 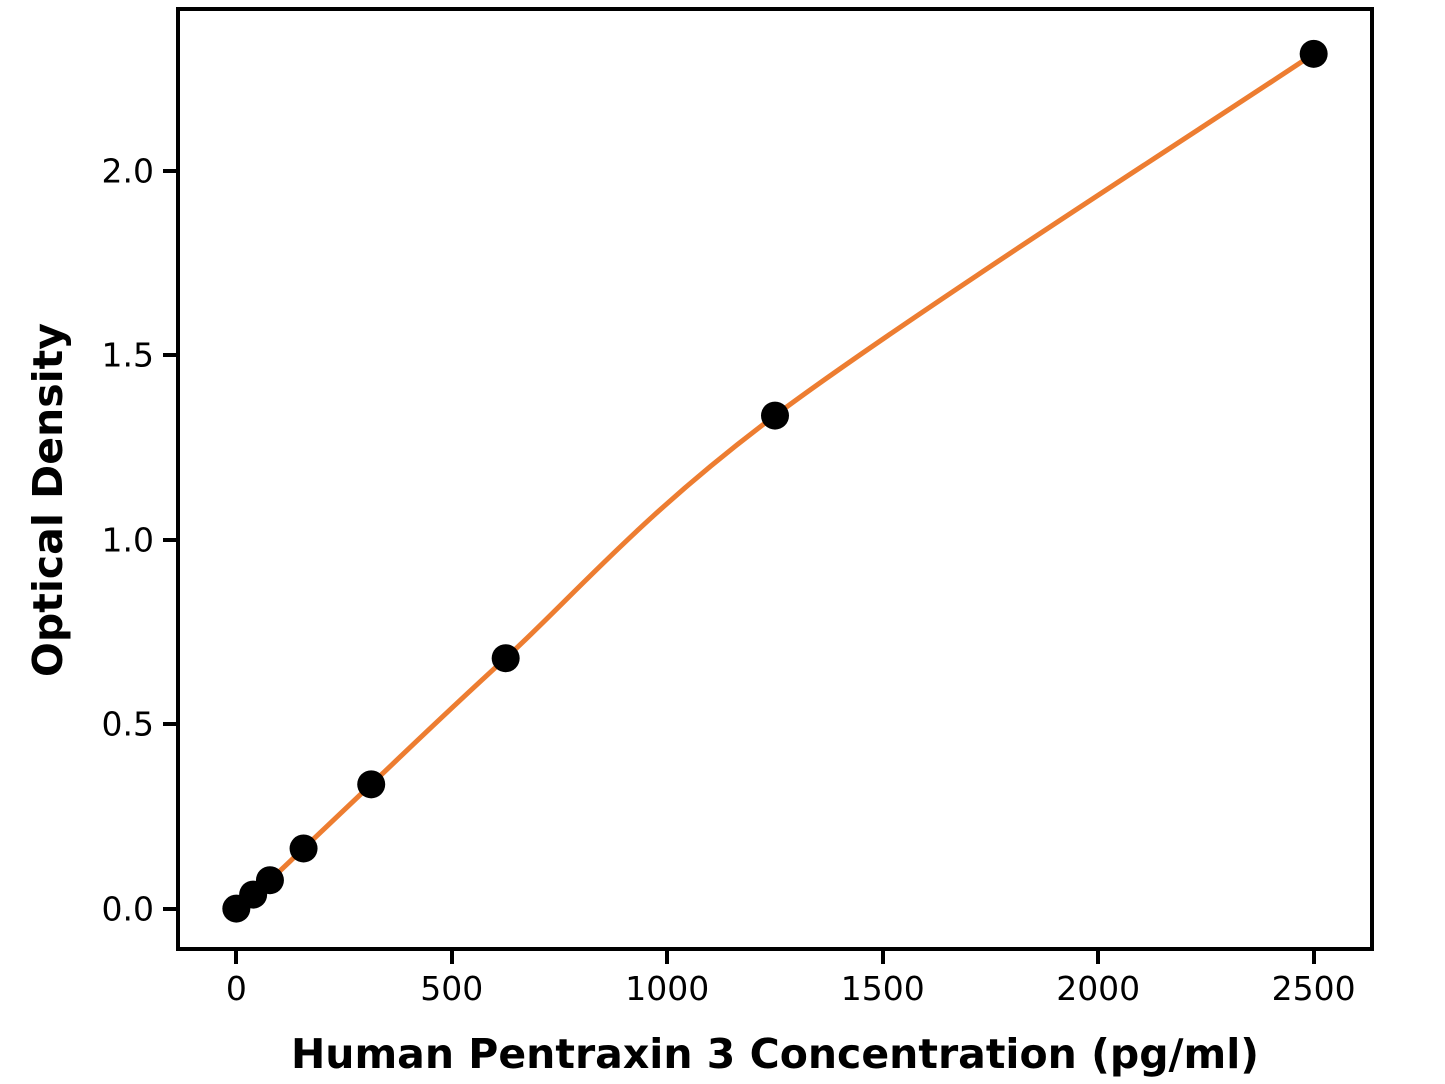 I want to click on x-tick-label: 500, so click(x=452, y=988).